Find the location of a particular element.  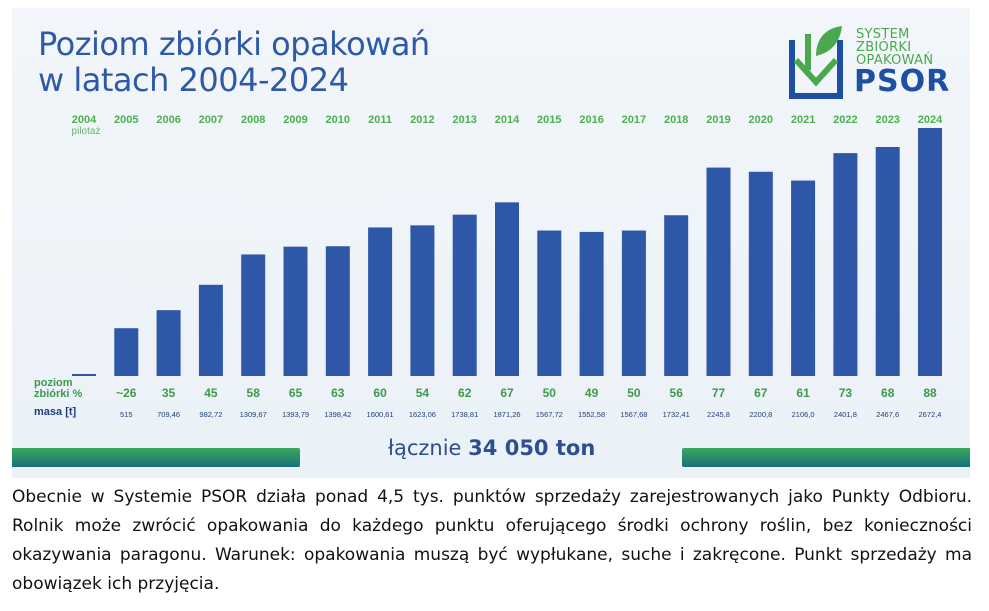

bar-2014 is located at coordinates (507, 289).